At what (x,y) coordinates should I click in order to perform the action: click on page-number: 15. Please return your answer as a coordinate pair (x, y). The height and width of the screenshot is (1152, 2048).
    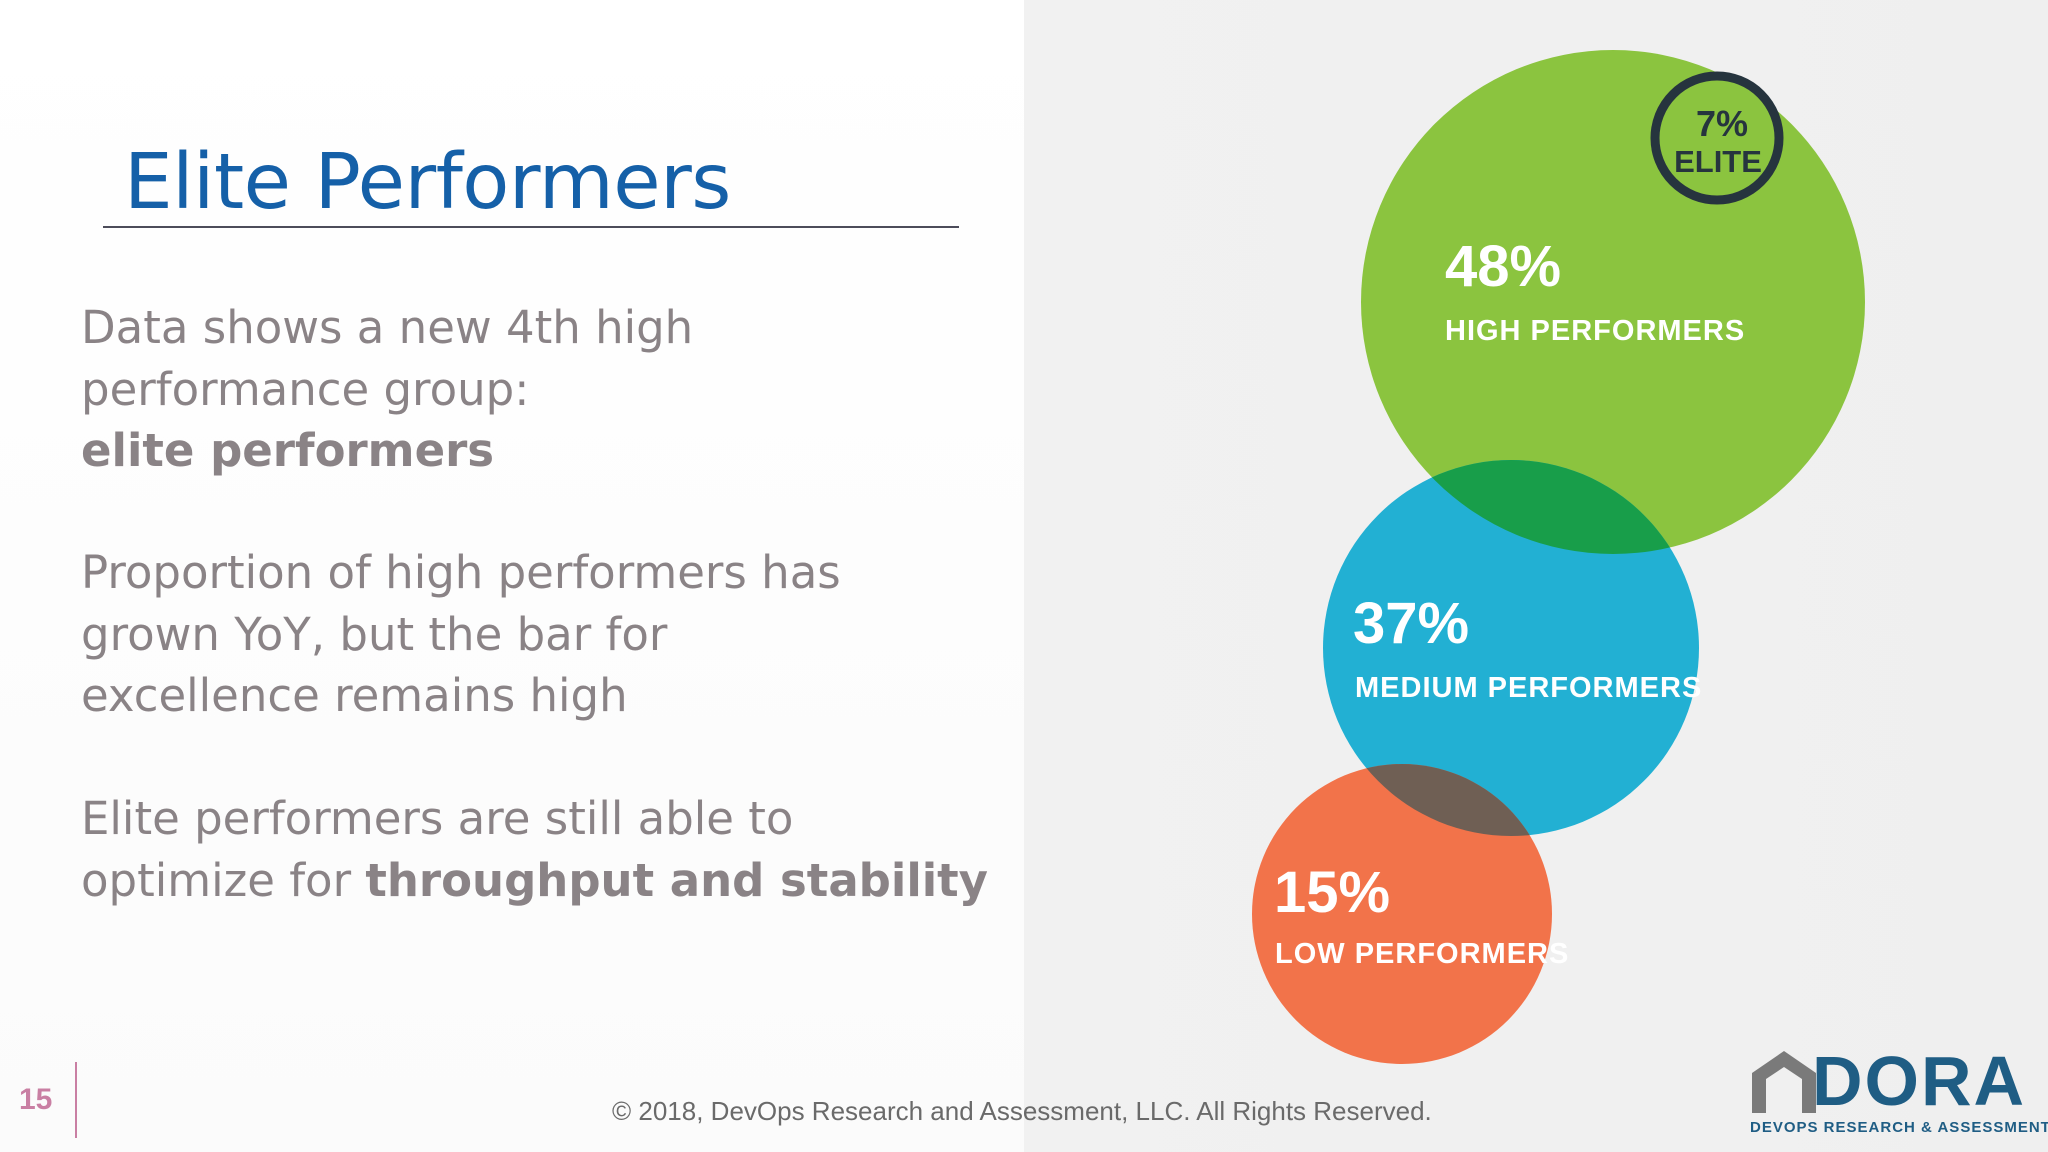
    Looking at the image, I should click on (36, 1099).